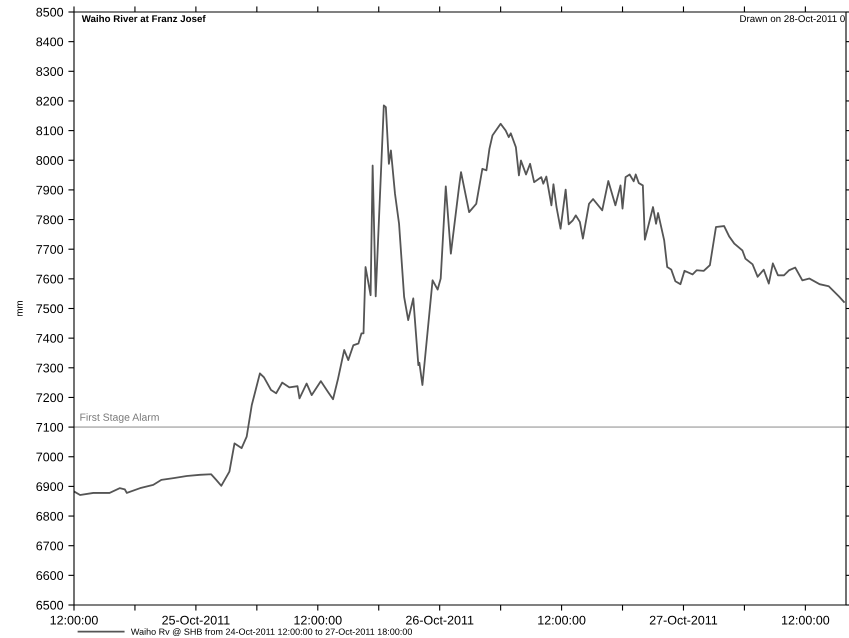 The width and height of the screenshot is (849, 638). What do you see at coordinates (119, 418) in the screenshot?
I see `ref-line-label: First Stage Alarm` at bounding box center [119, 418].